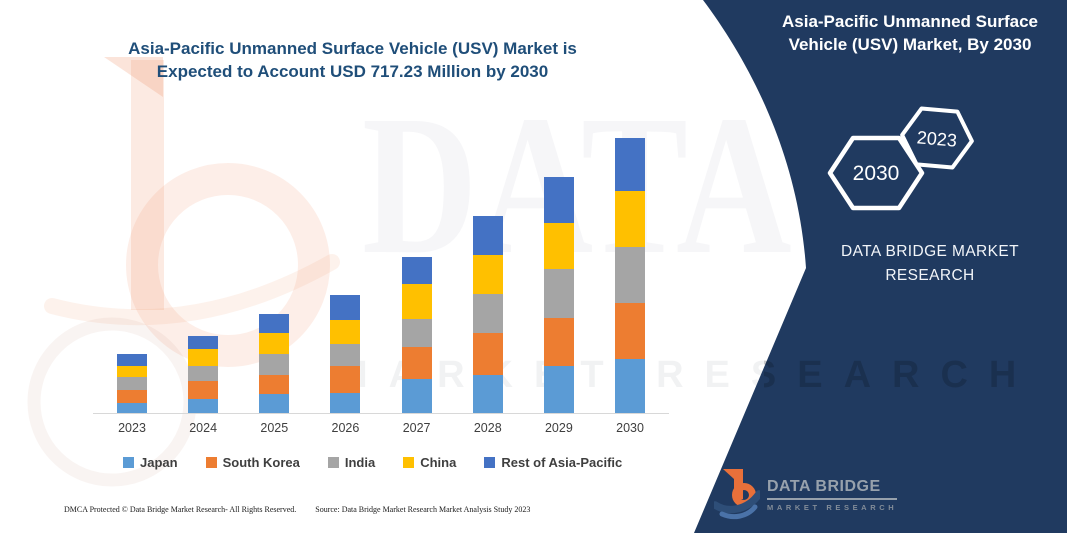 This screenshot has height=533, width=1067. I want to click on bar-2028, so click(487, 314).